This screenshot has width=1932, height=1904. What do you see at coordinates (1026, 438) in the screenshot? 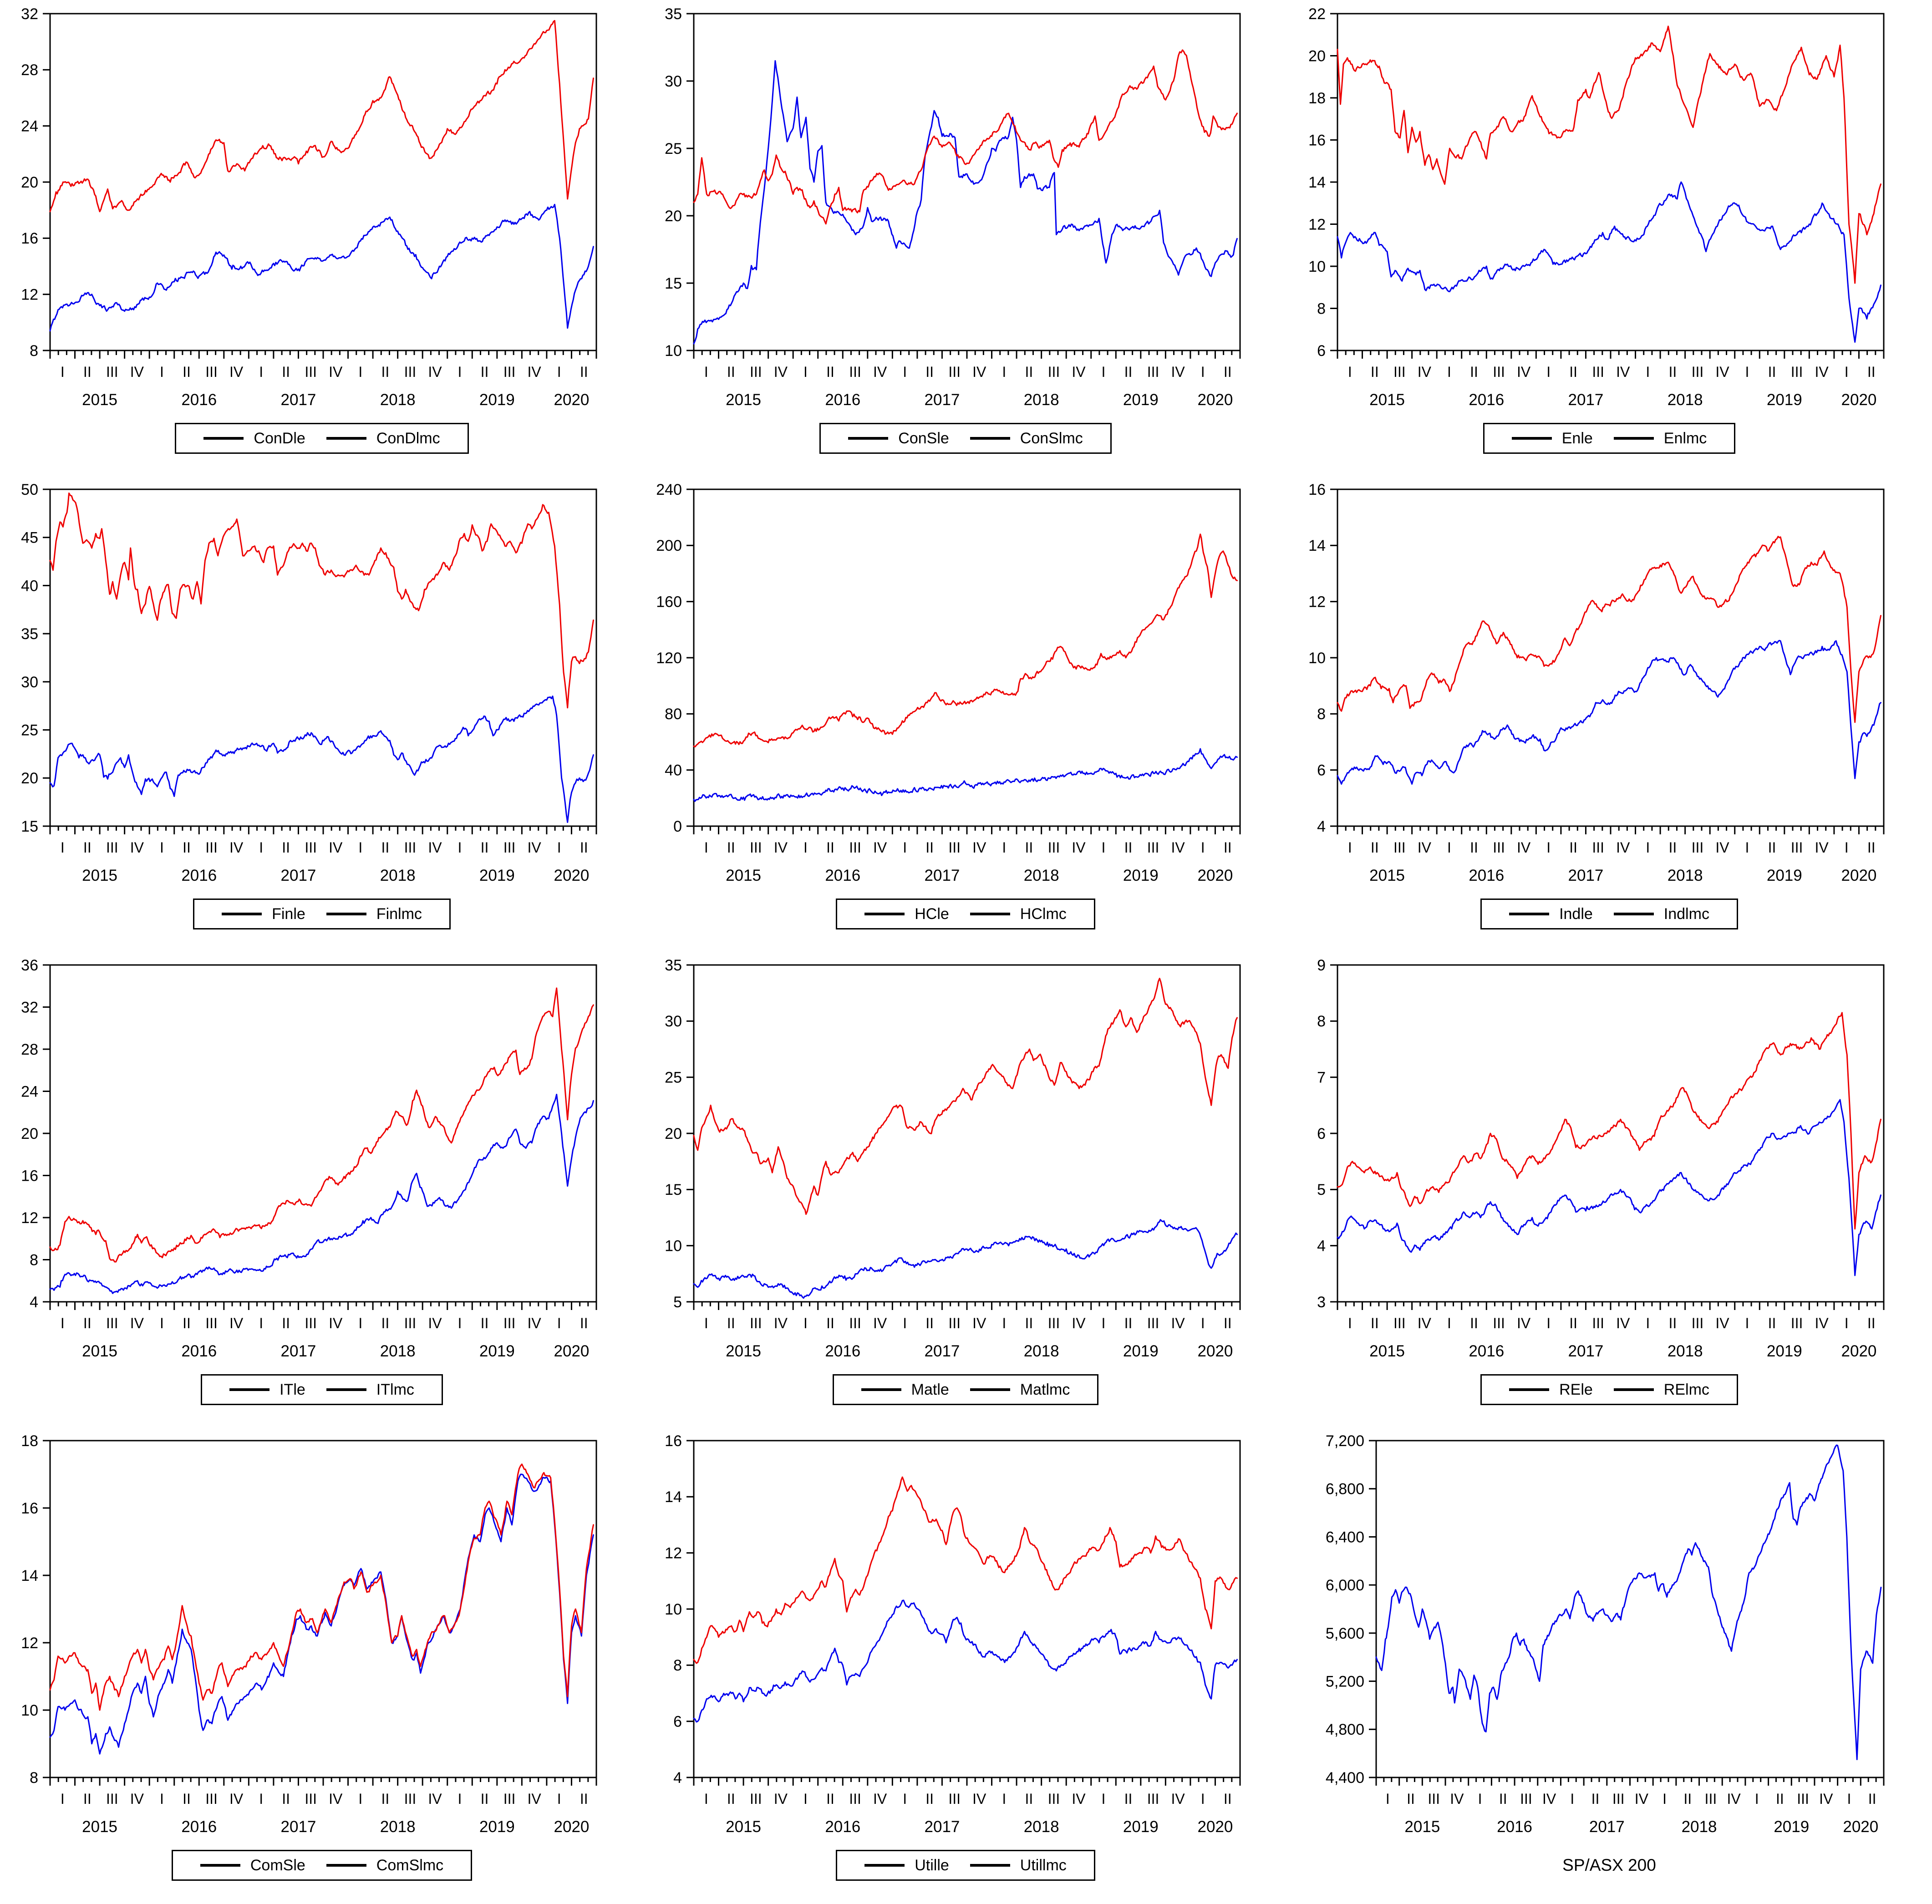
I see `legend-item: ConSlmc` at bounding box center [1026, 438].